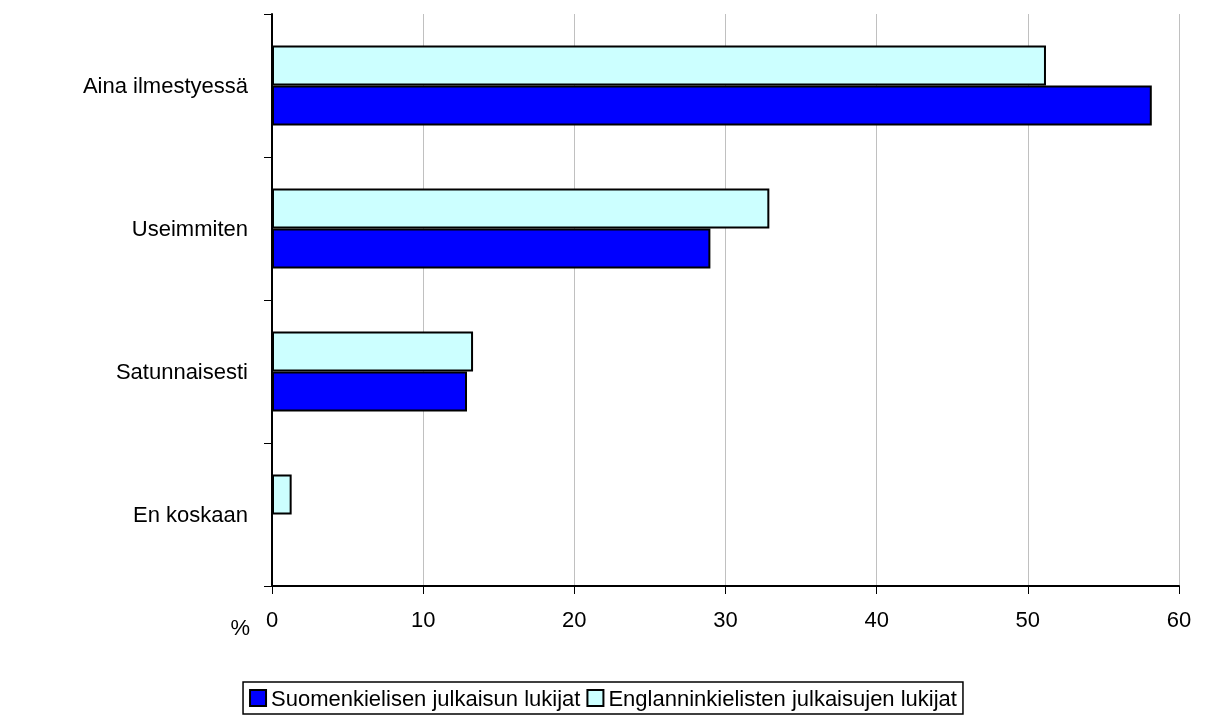  Describe the element at coordinates (189, 228) in the screenshot. I see `y-tick-label: Useimmiten` at that location.